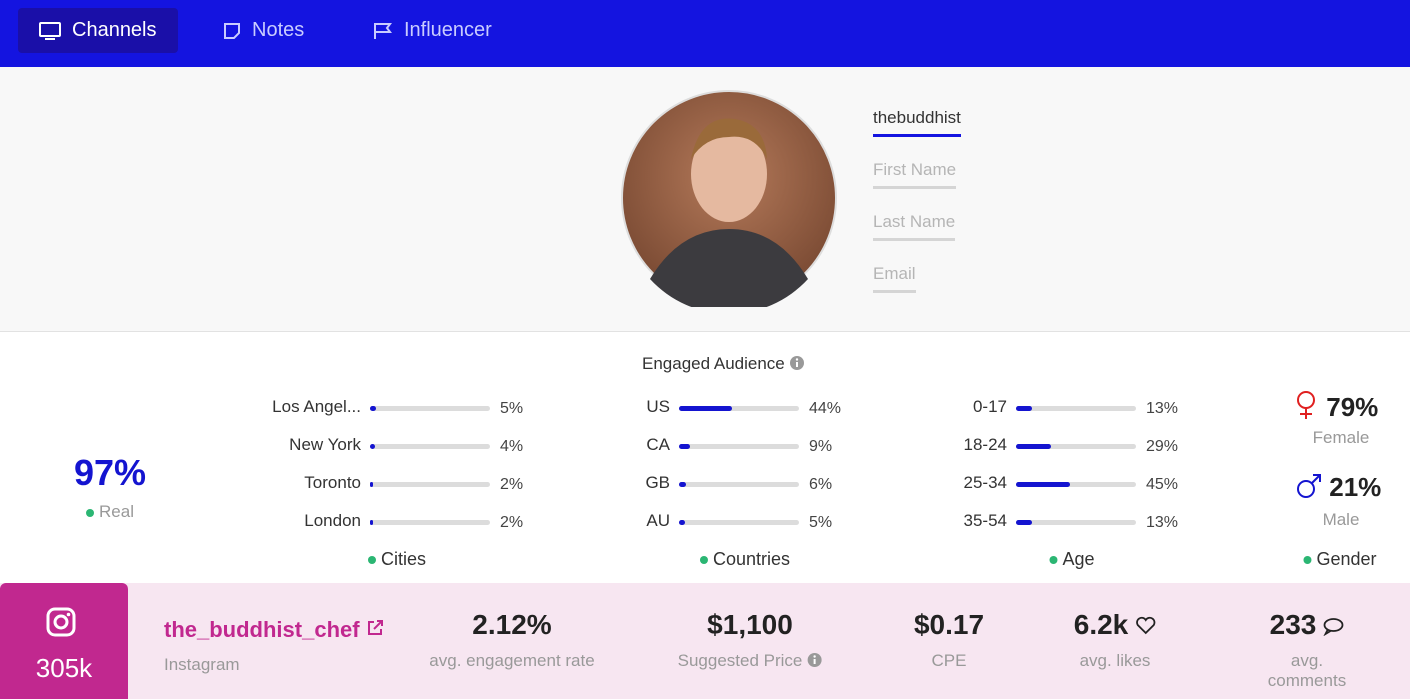 The height and width of the screenshot is (699, 1410). What do you see at coordinates (262, 629) in the screenshot?
I see `handle-text: the_buddhist_chef` at bounding box center [262, 629].